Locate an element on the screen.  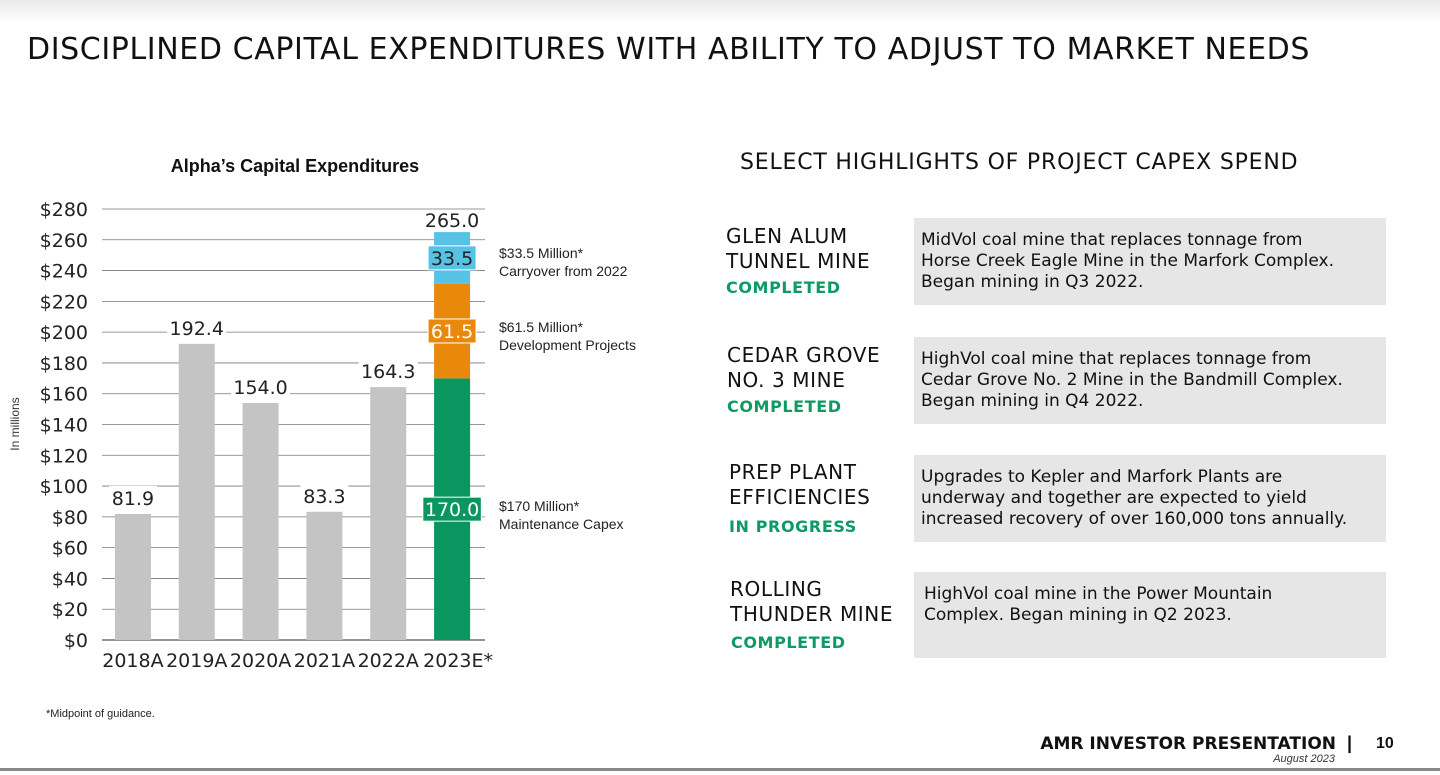
x-tick-label: 2019A is located at coordinates (196, 661).